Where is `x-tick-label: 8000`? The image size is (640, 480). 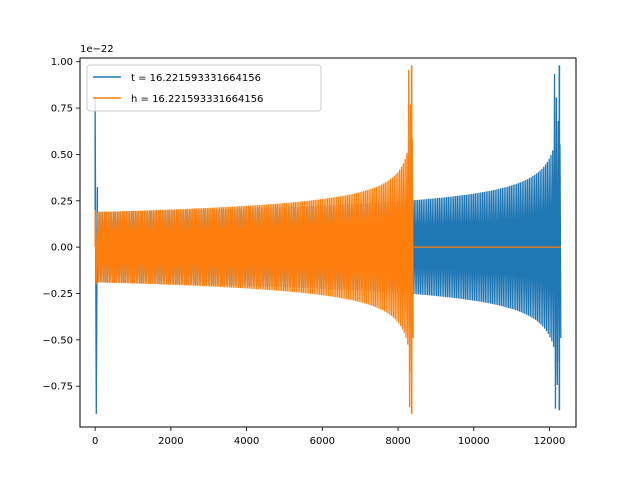 x-tick-label: 8000 is located at coordinates (397, 441).